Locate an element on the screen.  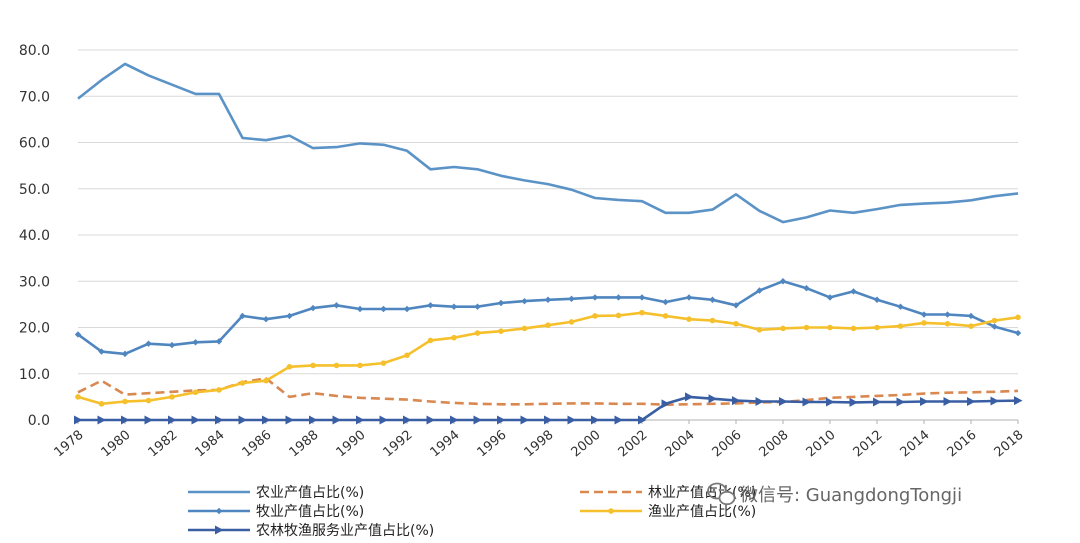
legend-label: 农林牧渔服务业产值占比(%) is located at coordinates (345, 531).